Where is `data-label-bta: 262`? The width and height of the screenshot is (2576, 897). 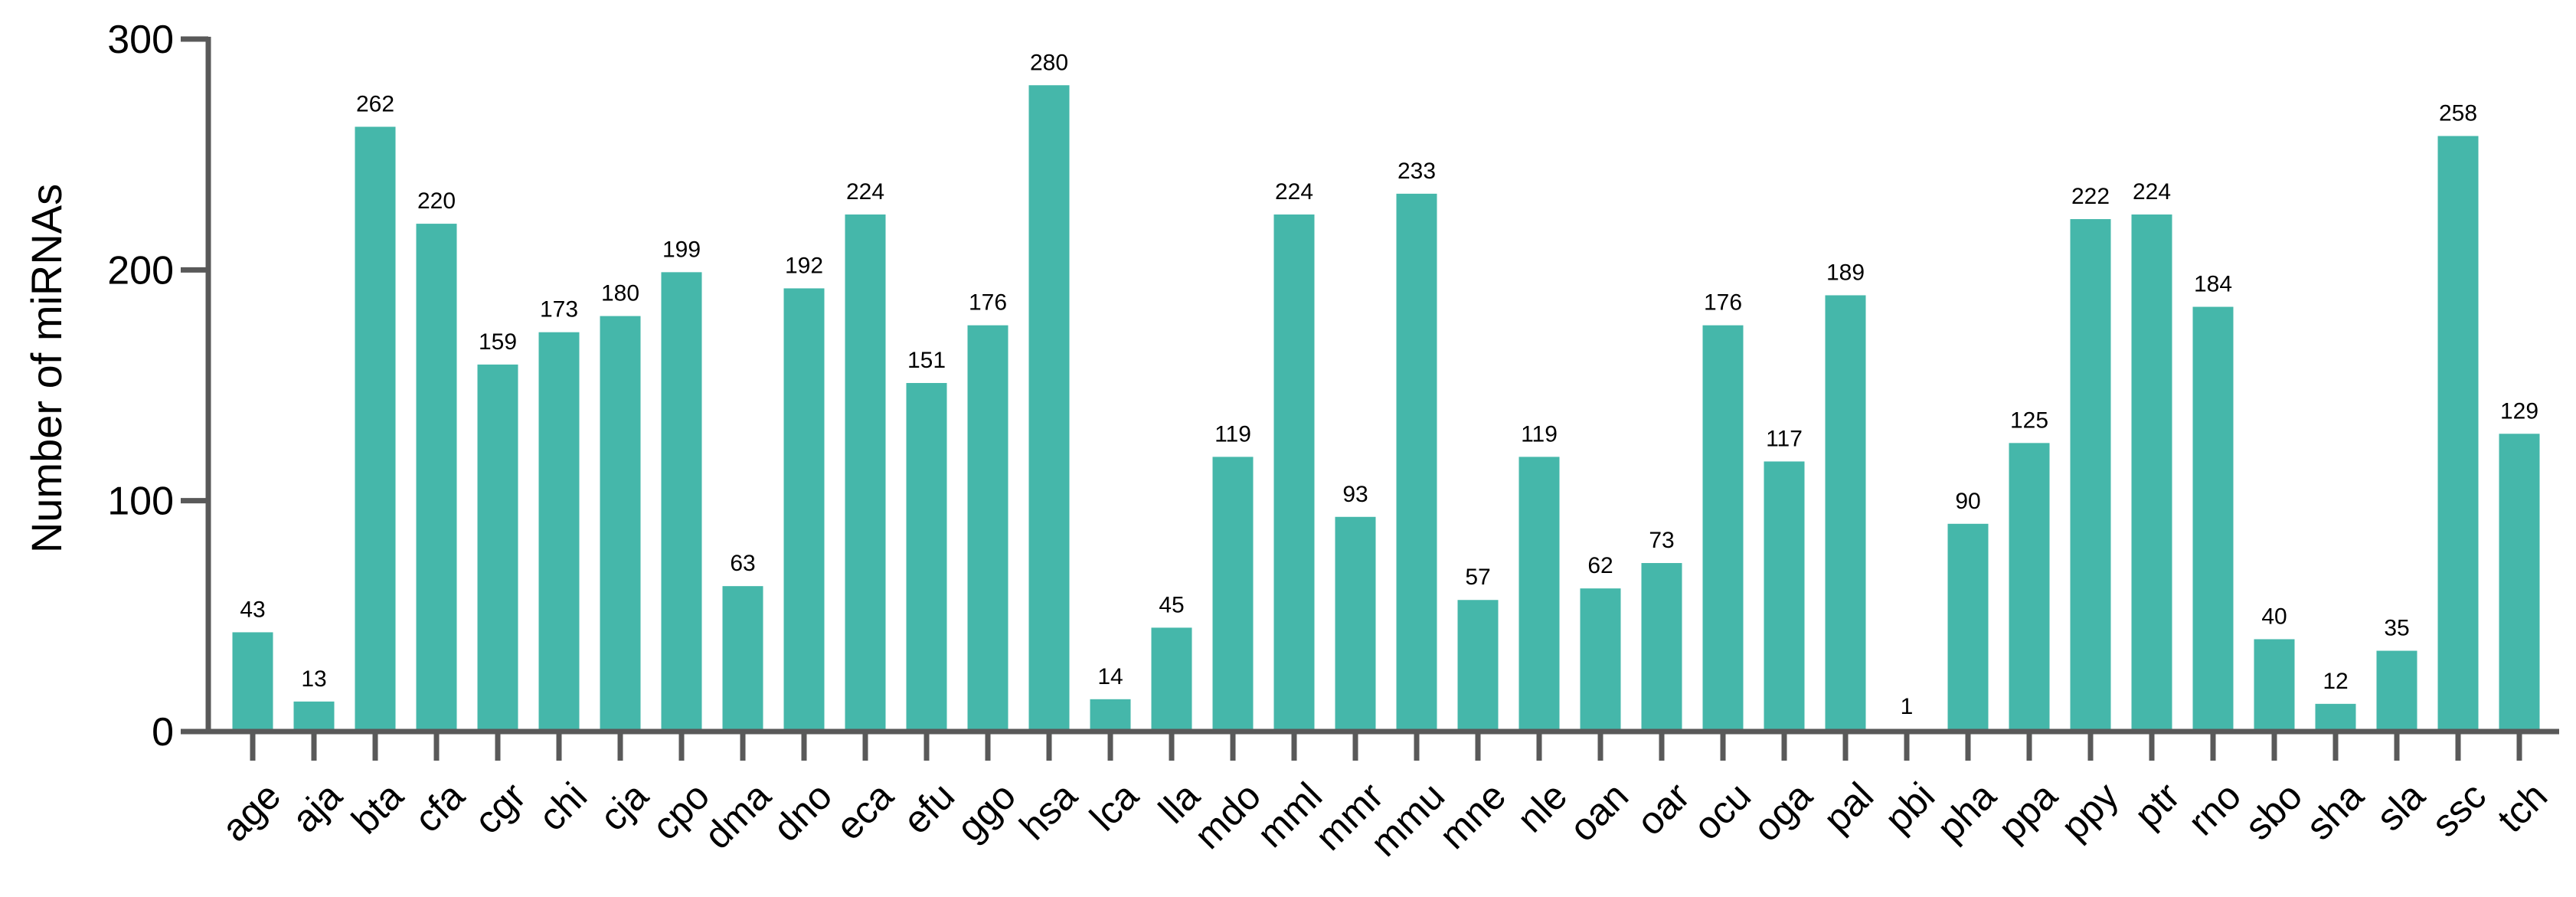 data-label-bta: 262 is located at coordinates (375, 105).